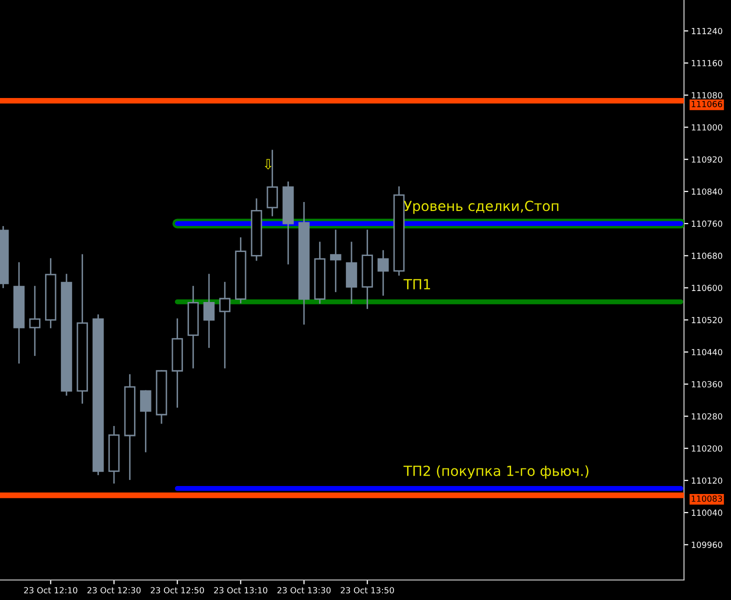 The image size is (731, 600). Describe the element at coordinates (304, 590) in the screenshot. I see `x-tick-label: 23 Oct 13:30` at that location.